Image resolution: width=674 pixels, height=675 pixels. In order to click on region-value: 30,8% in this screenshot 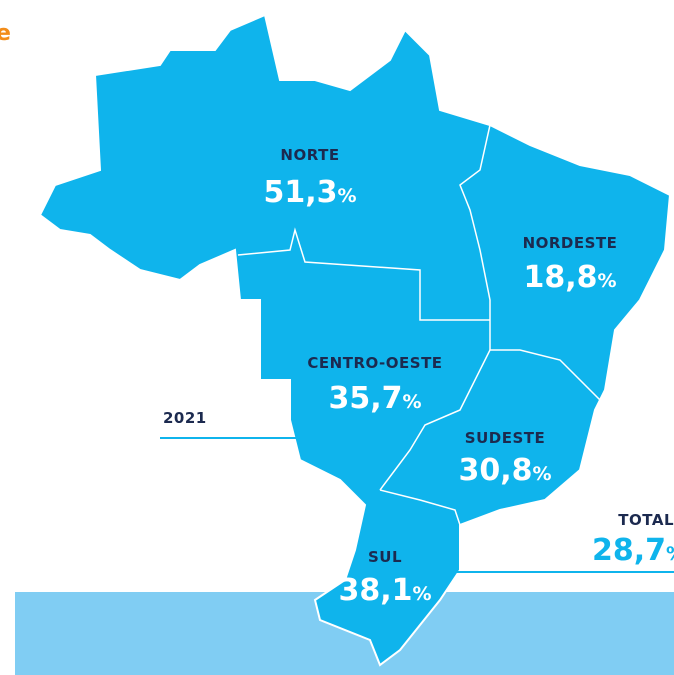, I will do `click(504, 470)`.